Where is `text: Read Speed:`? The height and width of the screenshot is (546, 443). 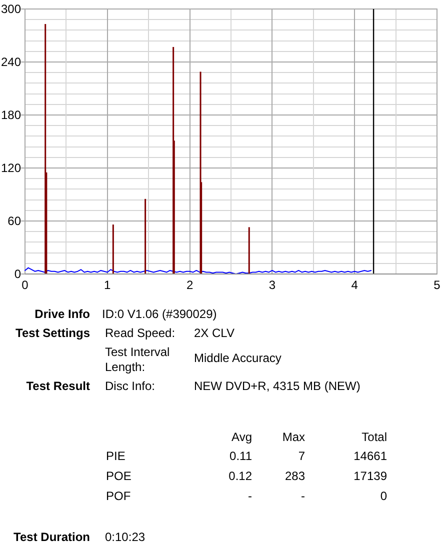 text: Read Speed: is located at coordinates (140, 333).